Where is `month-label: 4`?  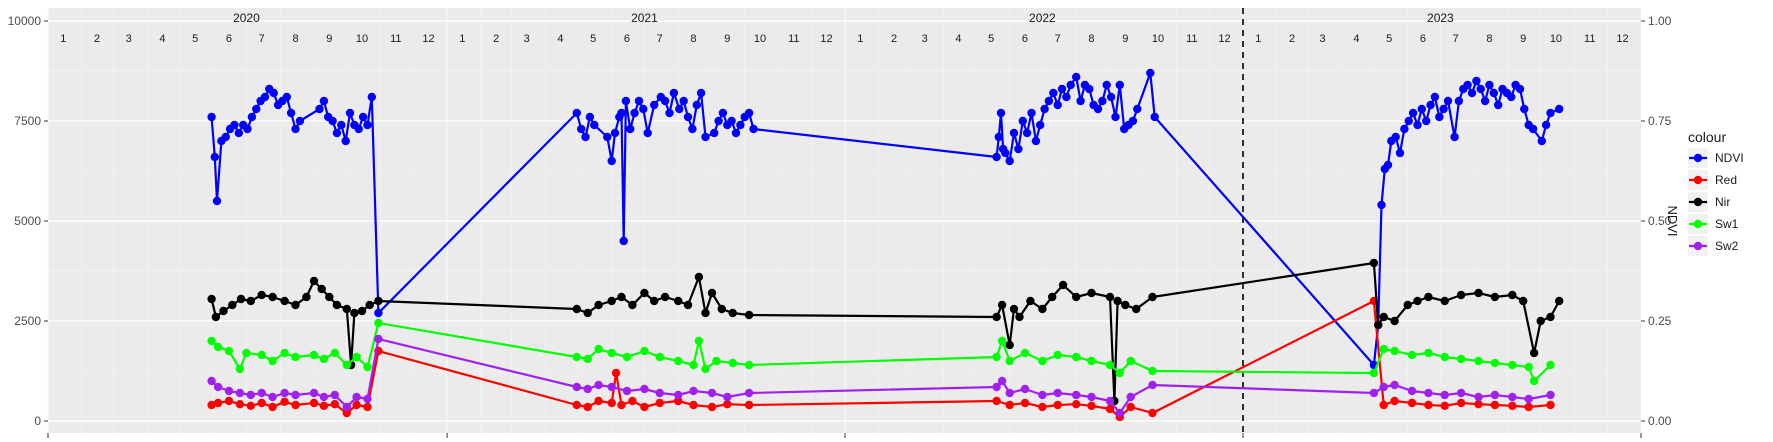
month-label: 4 is located at coordinates (958, 39).